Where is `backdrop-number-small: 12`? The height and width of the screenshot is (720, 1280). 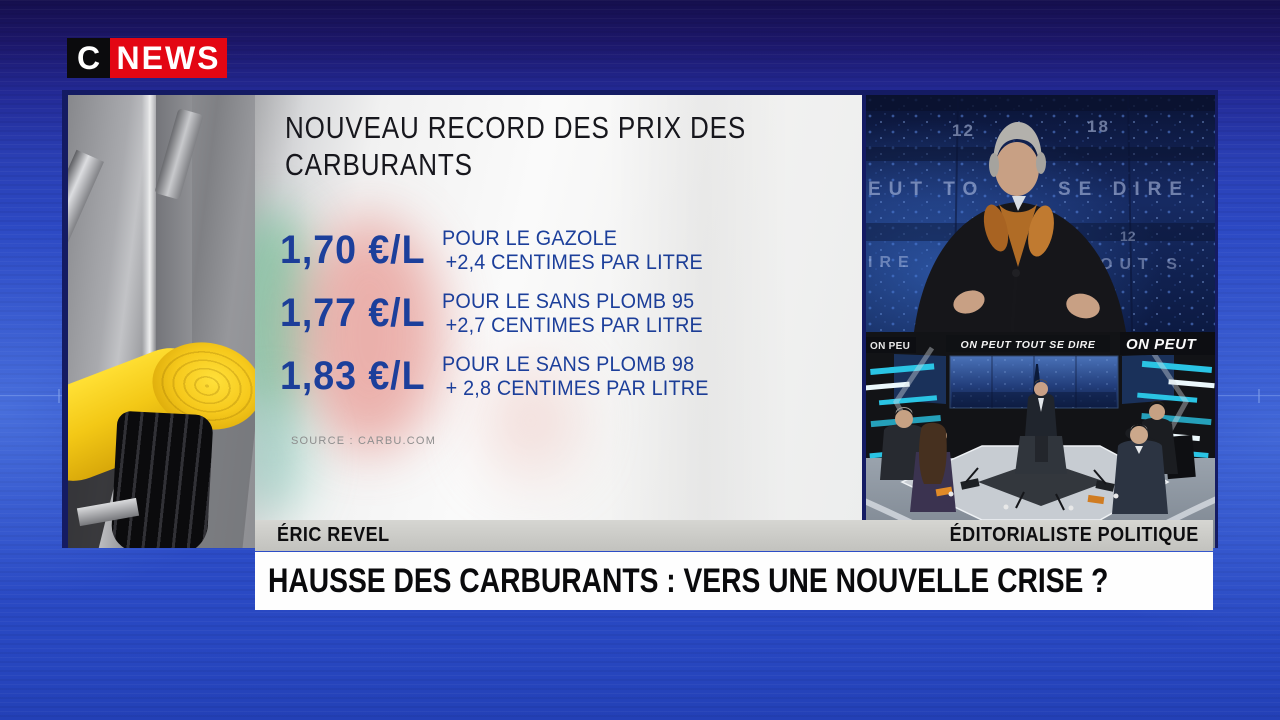 backdrop-number-small: 12 is located at coordinates (1128, 236).